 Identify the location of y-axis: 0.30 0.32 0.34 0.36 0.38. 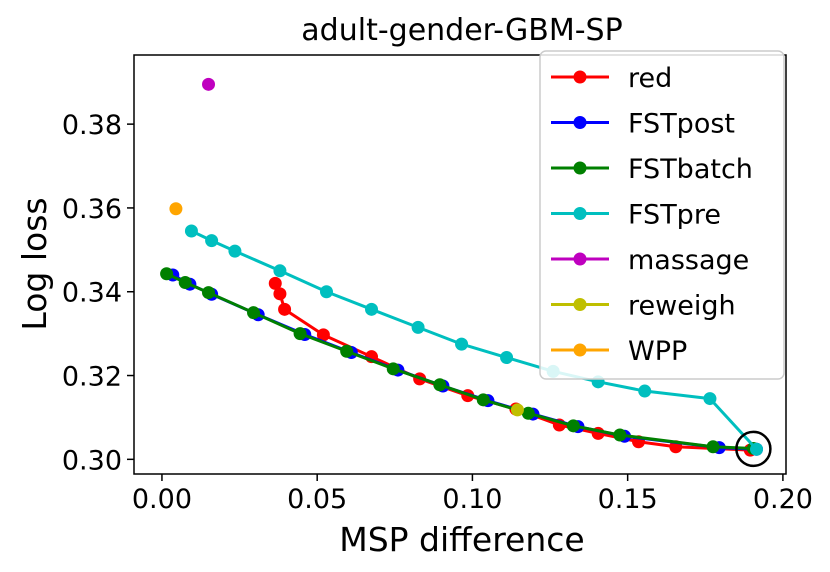
(98, 293).